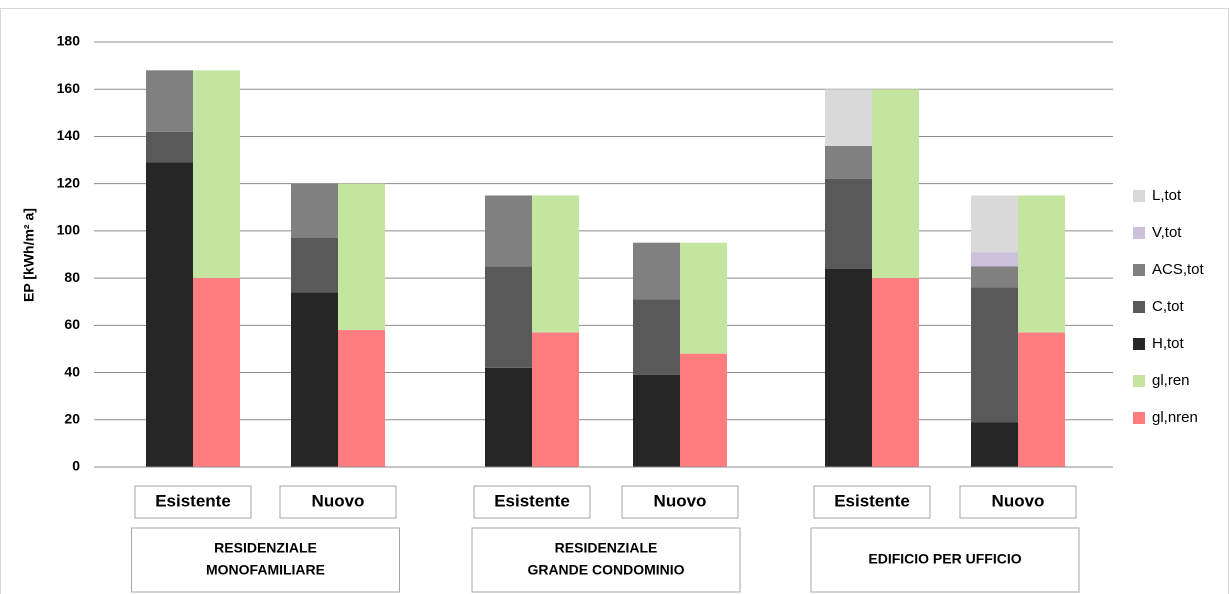 Image resolution: width=1229 pixels, height=594 pixels. What do you see at coordinates (1178, 269) in the screenshot?
I see `legend-label: ACS,tot` at bounding box center [1178, 269].